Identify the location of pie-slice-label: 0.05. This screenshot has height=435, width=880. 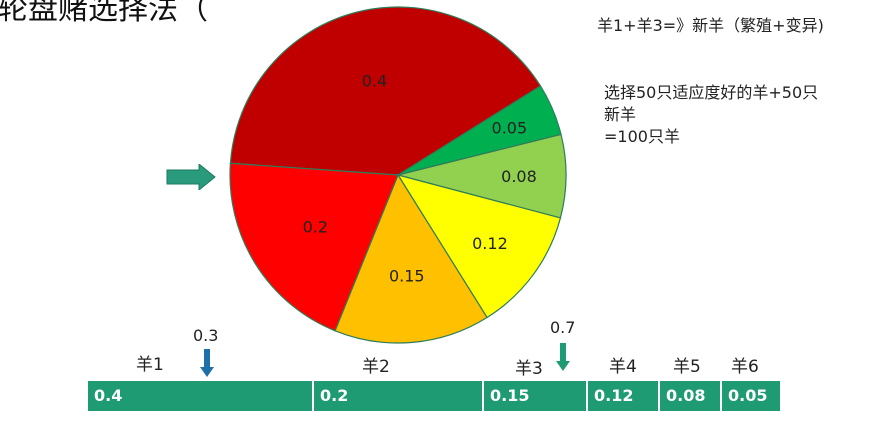
(510, 128).